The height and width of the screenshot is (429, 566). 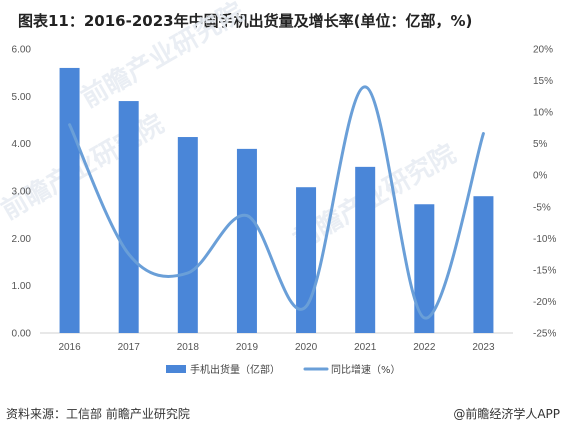 What do you see at coordinates (543, 50) in the screenshot?
I see `y-right-tick-label: 20%` at bounding box center [543, 50].